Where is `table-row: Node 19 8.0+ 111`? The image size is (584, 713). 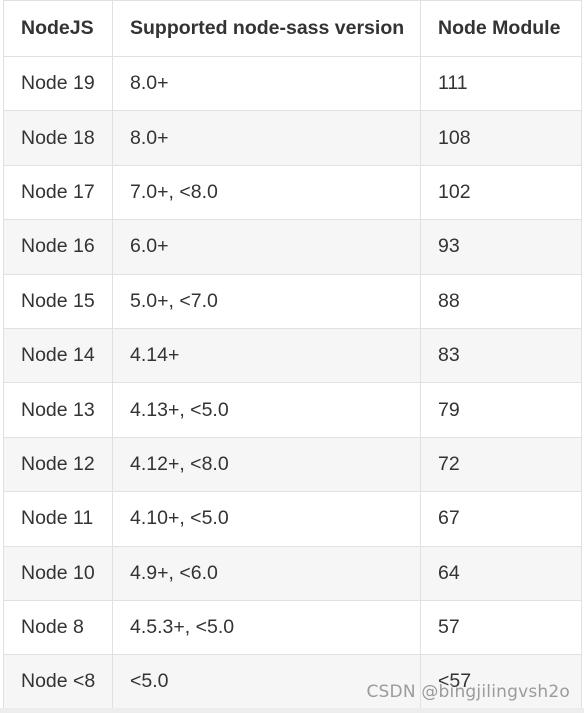
table-row: Node 19 8.0+ 111 is located at coordinates (292, 83).